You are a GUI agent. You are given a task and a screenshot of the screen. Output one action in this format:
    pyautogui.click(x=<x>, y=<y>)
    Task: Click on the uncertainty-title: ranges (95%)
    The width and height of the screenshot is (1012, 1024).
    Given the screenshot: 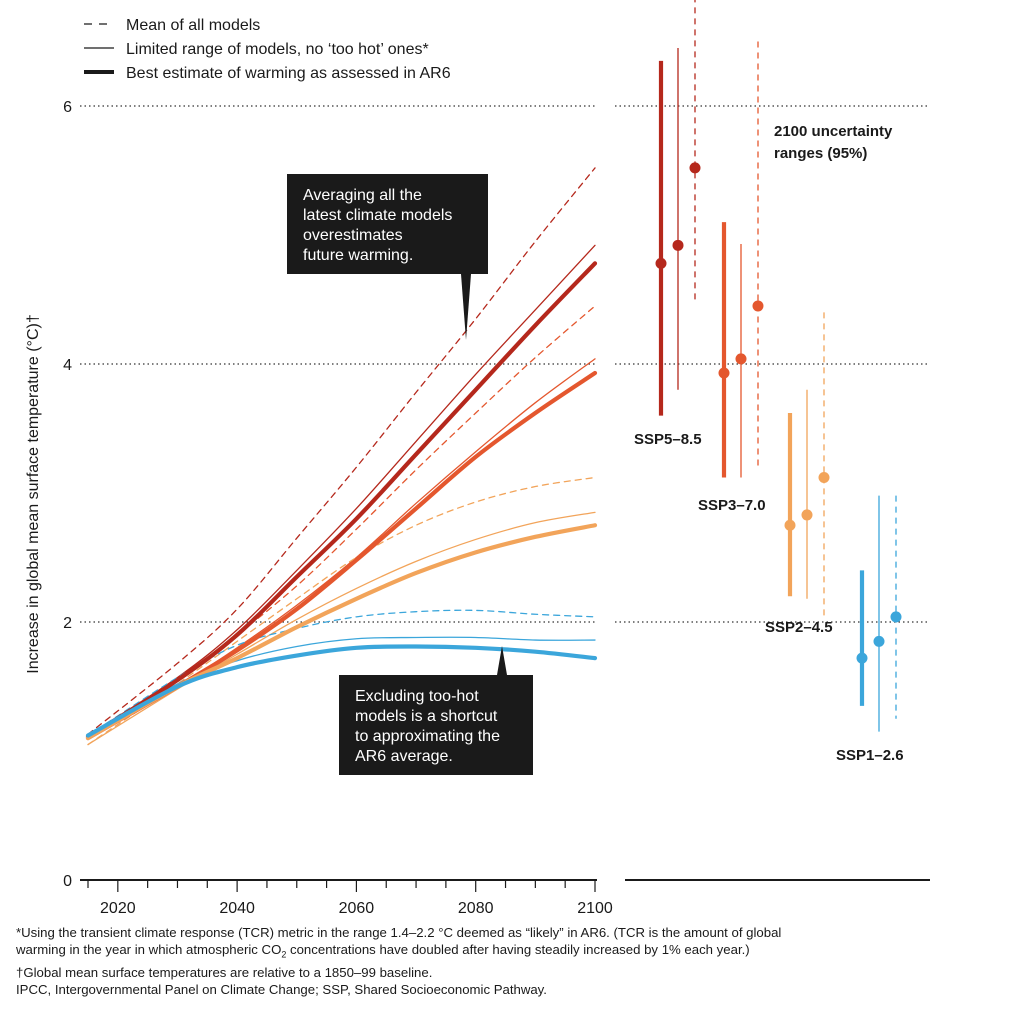 What is the action you would take?
    pyautogui.click(x=820, y=153)
    